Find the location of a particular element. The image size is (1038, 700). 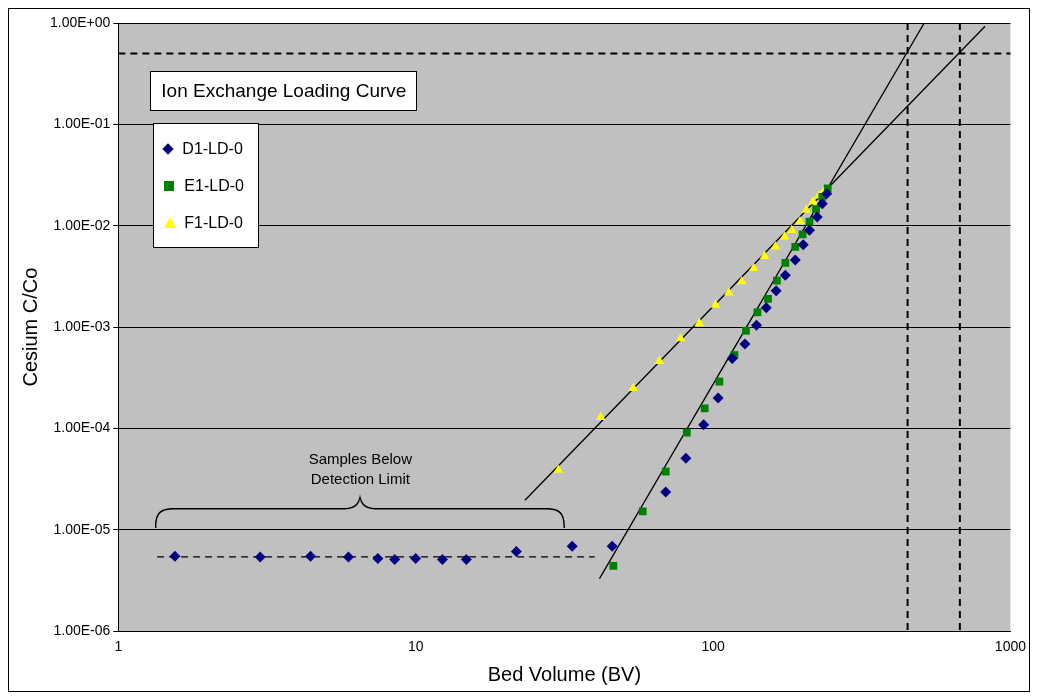

x-tick-label: 1 is located at coordinates (118, 646).